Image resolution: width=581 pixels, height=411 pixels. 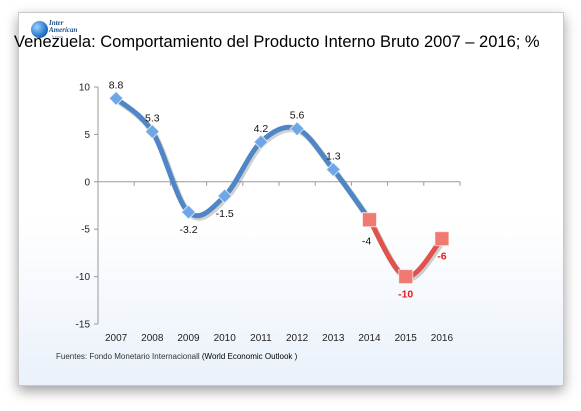 What do you see at coordinates (297, 338) in the screenshot?
I see `x-tick-label: 2012` at bounding box center [297, 338].